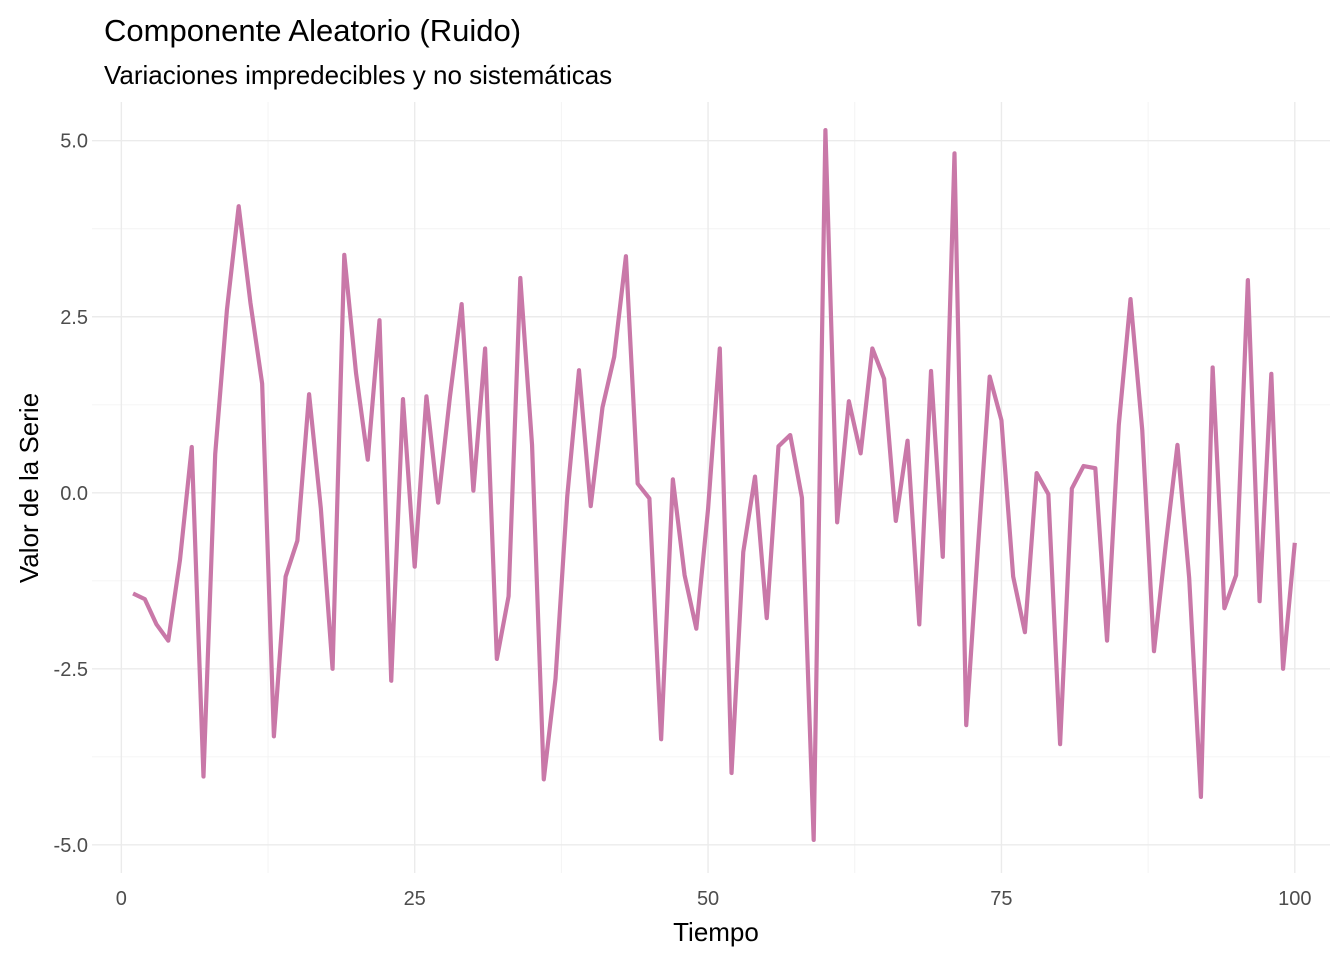 The height and width of the screenshot is (960, 1344). What do you see at coordinates (29, 488) in the screenshot?
I see `y-axis-title: Valor de la Serie` at bounding box center [29, 488].